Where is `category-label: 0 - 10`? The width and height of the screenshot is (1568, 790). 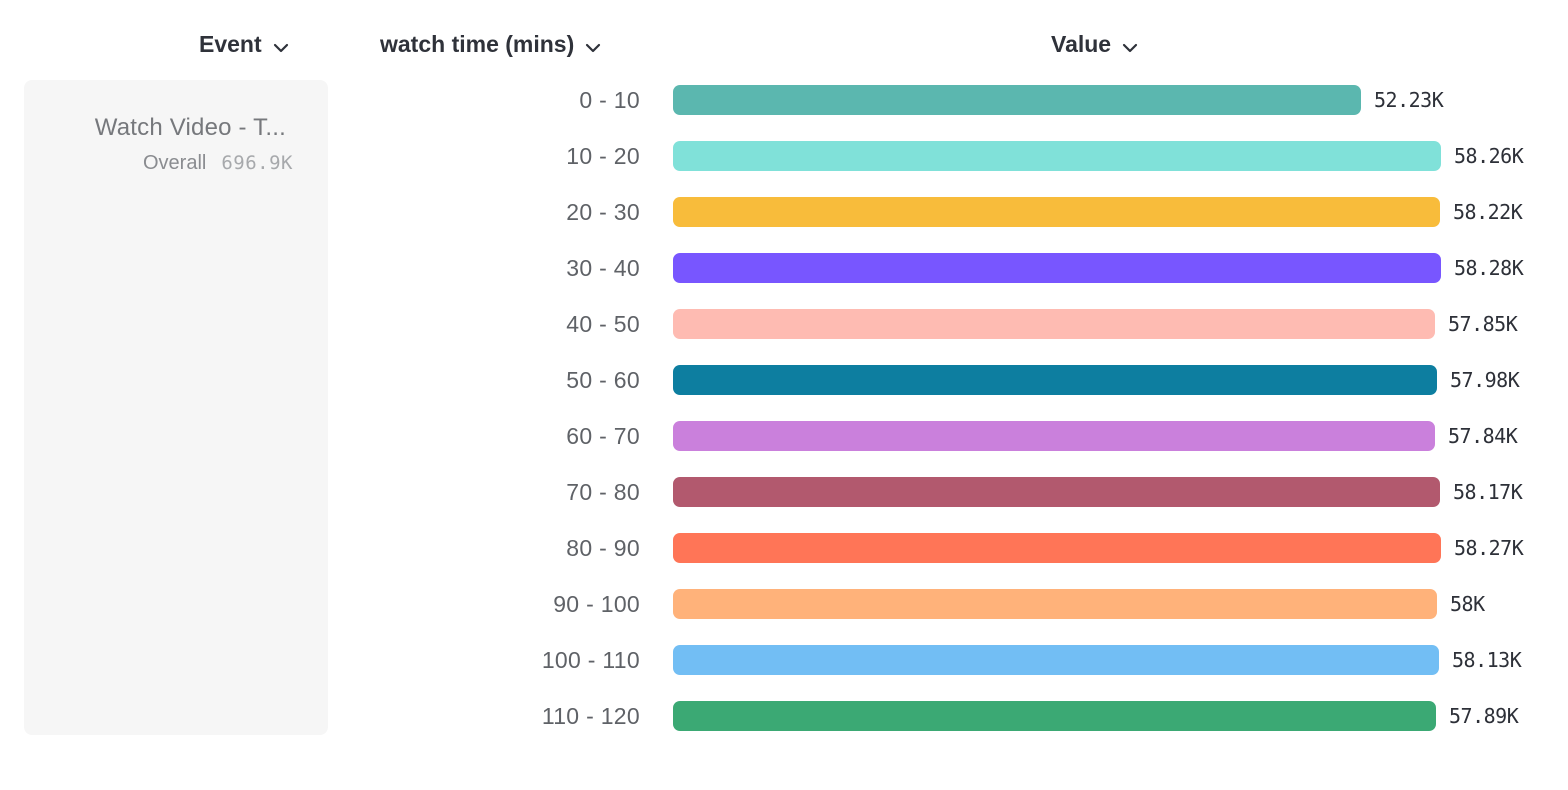
category-label: 0 - 10 is located at coordinates (609, 99).